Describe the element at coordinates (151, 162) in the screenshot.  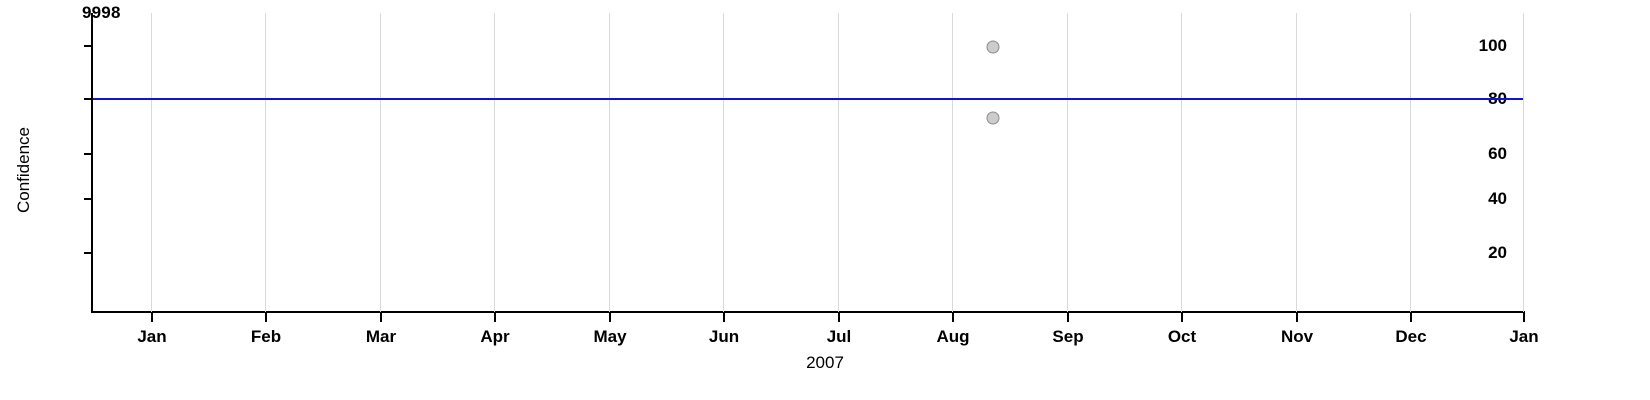
I see `gridline-jan` at that location.